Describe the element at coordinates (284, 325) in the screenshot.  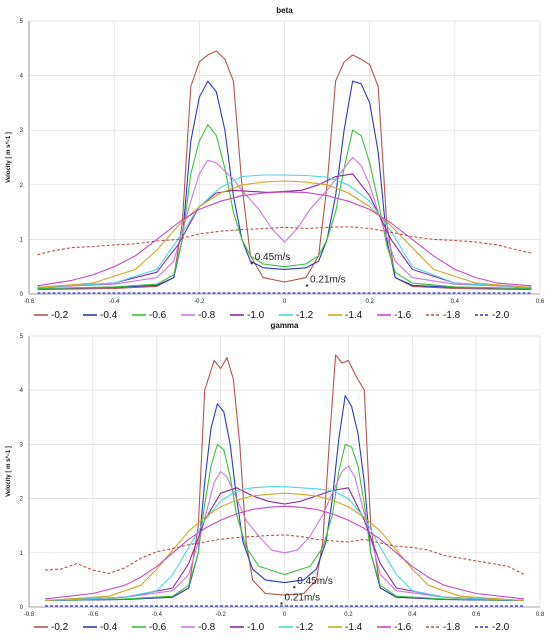
I see `chart-title: gamma` at that location.